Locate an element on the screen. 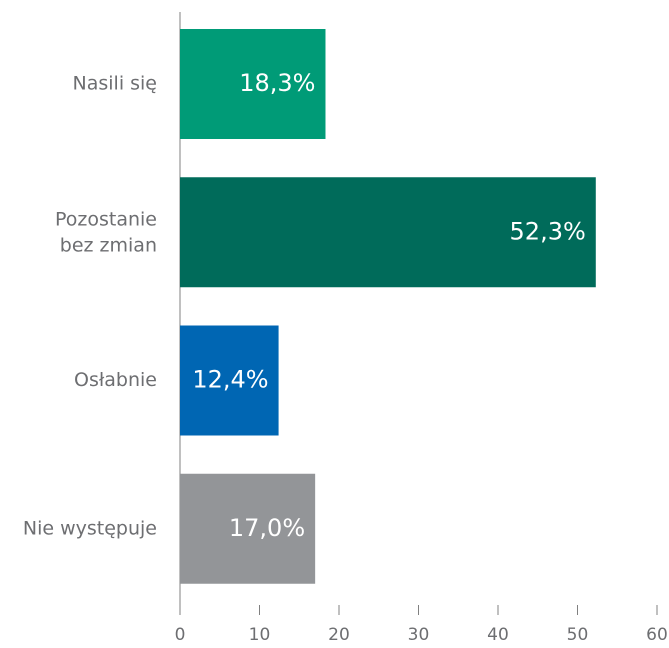  value-label: 52,3% is located at coordinates (548, 231).